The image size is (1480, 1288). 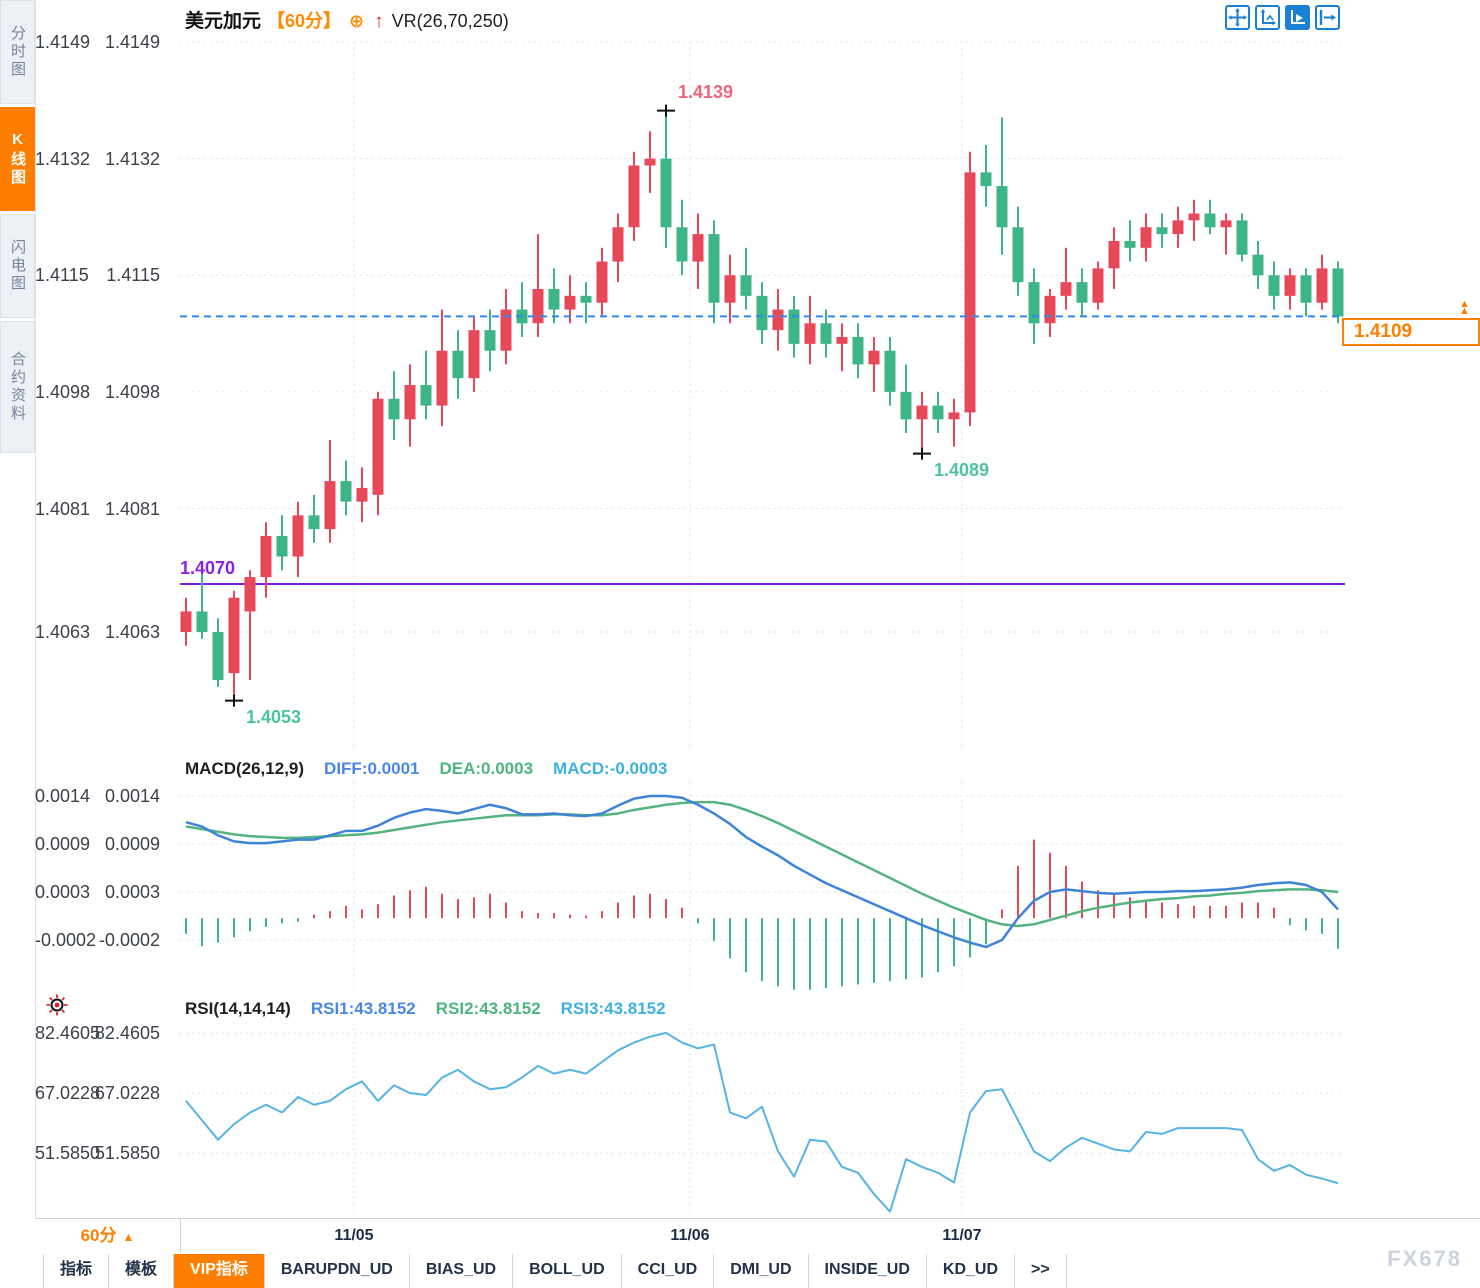 What do you see at coordinates (17, 159) in the screenshot?
I see `sidebar-tab-1: K线图` at bounding box center [17, 159].